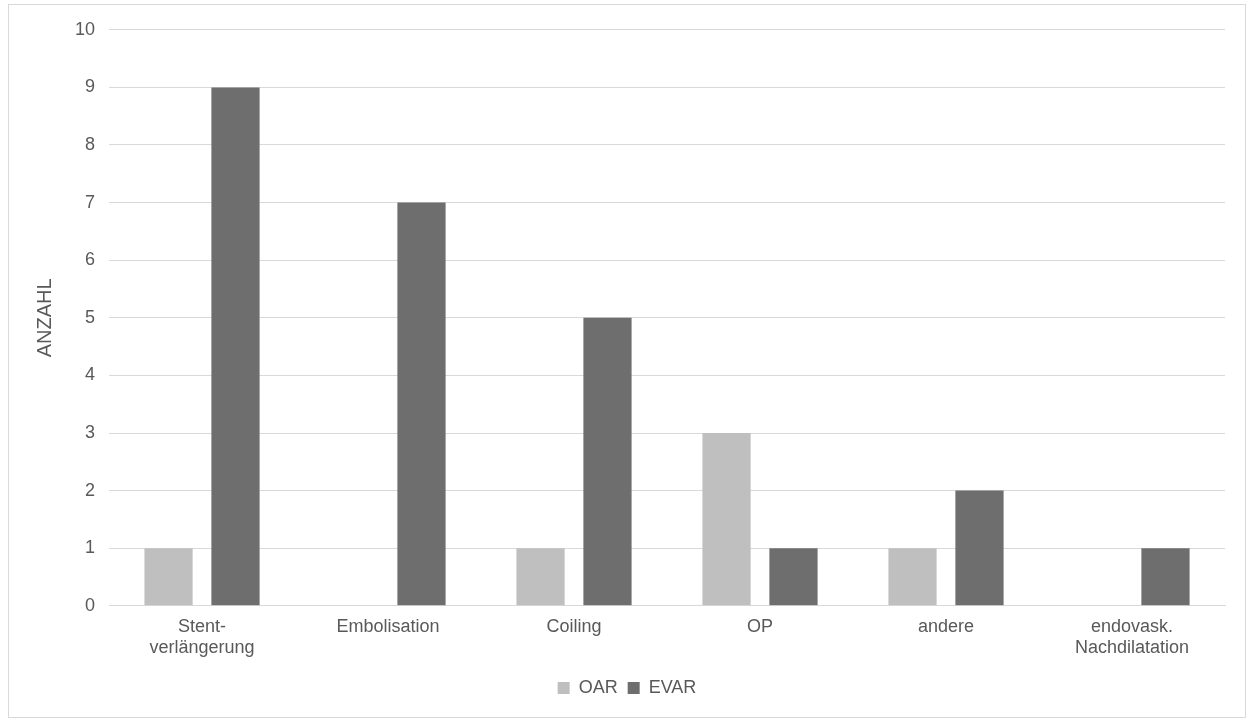  Describe the element at coordinates (388, 625) in the screenshot. I see `x-tick-label: Embolisation` at that location.